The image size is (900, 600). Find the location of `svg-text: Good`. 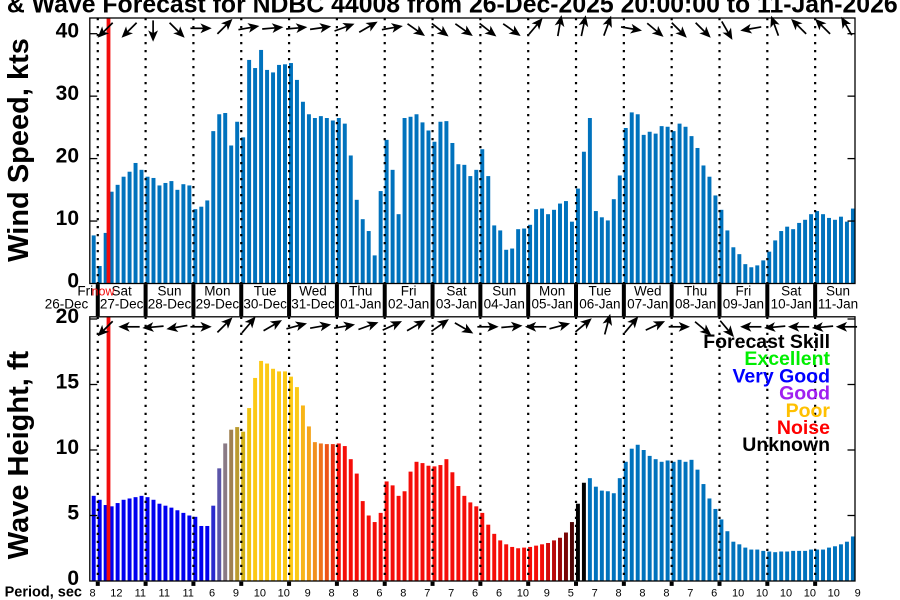

svg-text: Good is located at coordinates (804, 394).